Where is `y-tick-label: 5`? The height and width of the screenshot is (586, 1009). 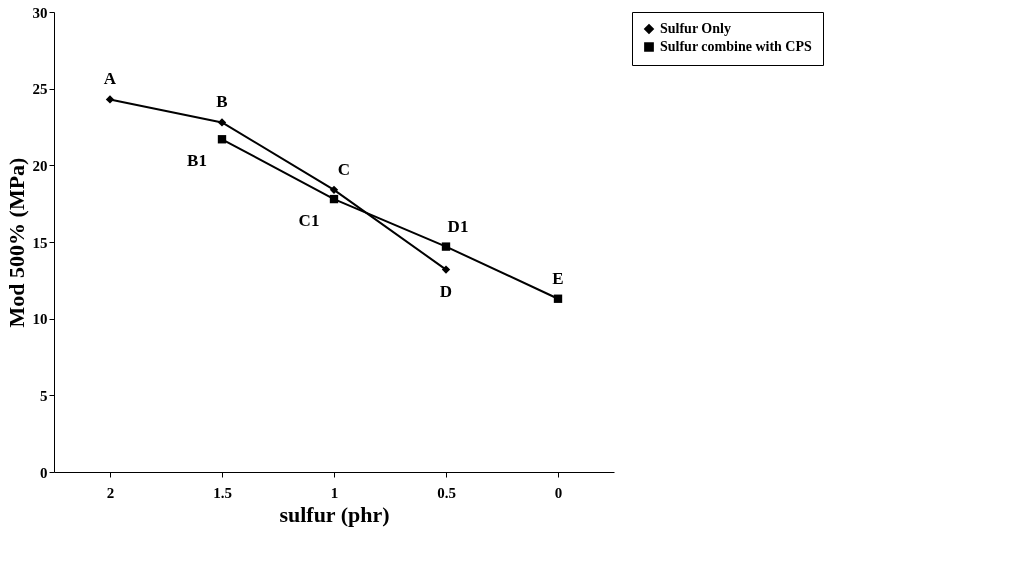 y-tick-label: 5 is located at coordinates (44, 395).